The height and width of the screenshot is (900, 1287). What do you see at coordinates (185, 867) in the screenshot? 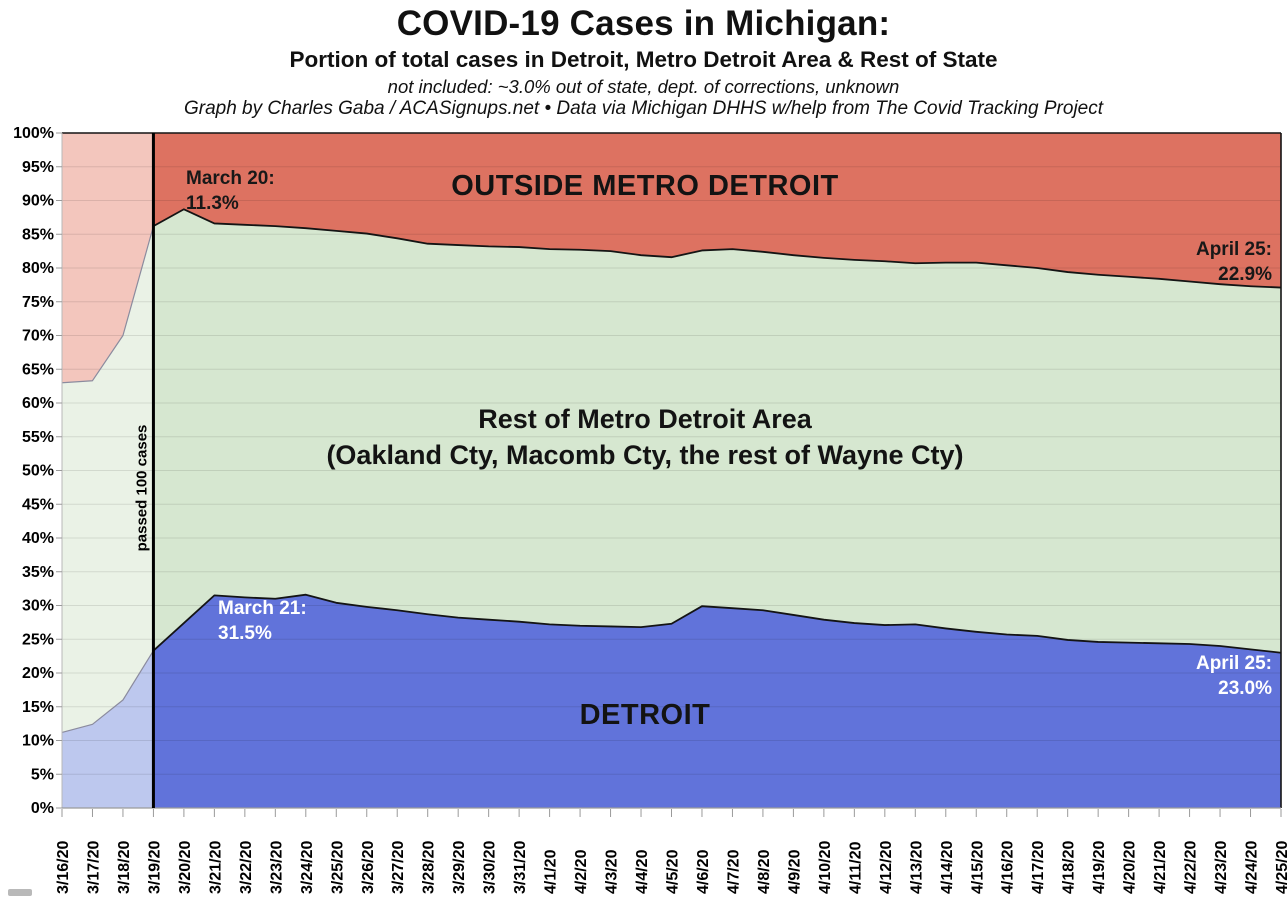
I see `x-tick-label: 3/20/20` at bounding box center [185, 867].